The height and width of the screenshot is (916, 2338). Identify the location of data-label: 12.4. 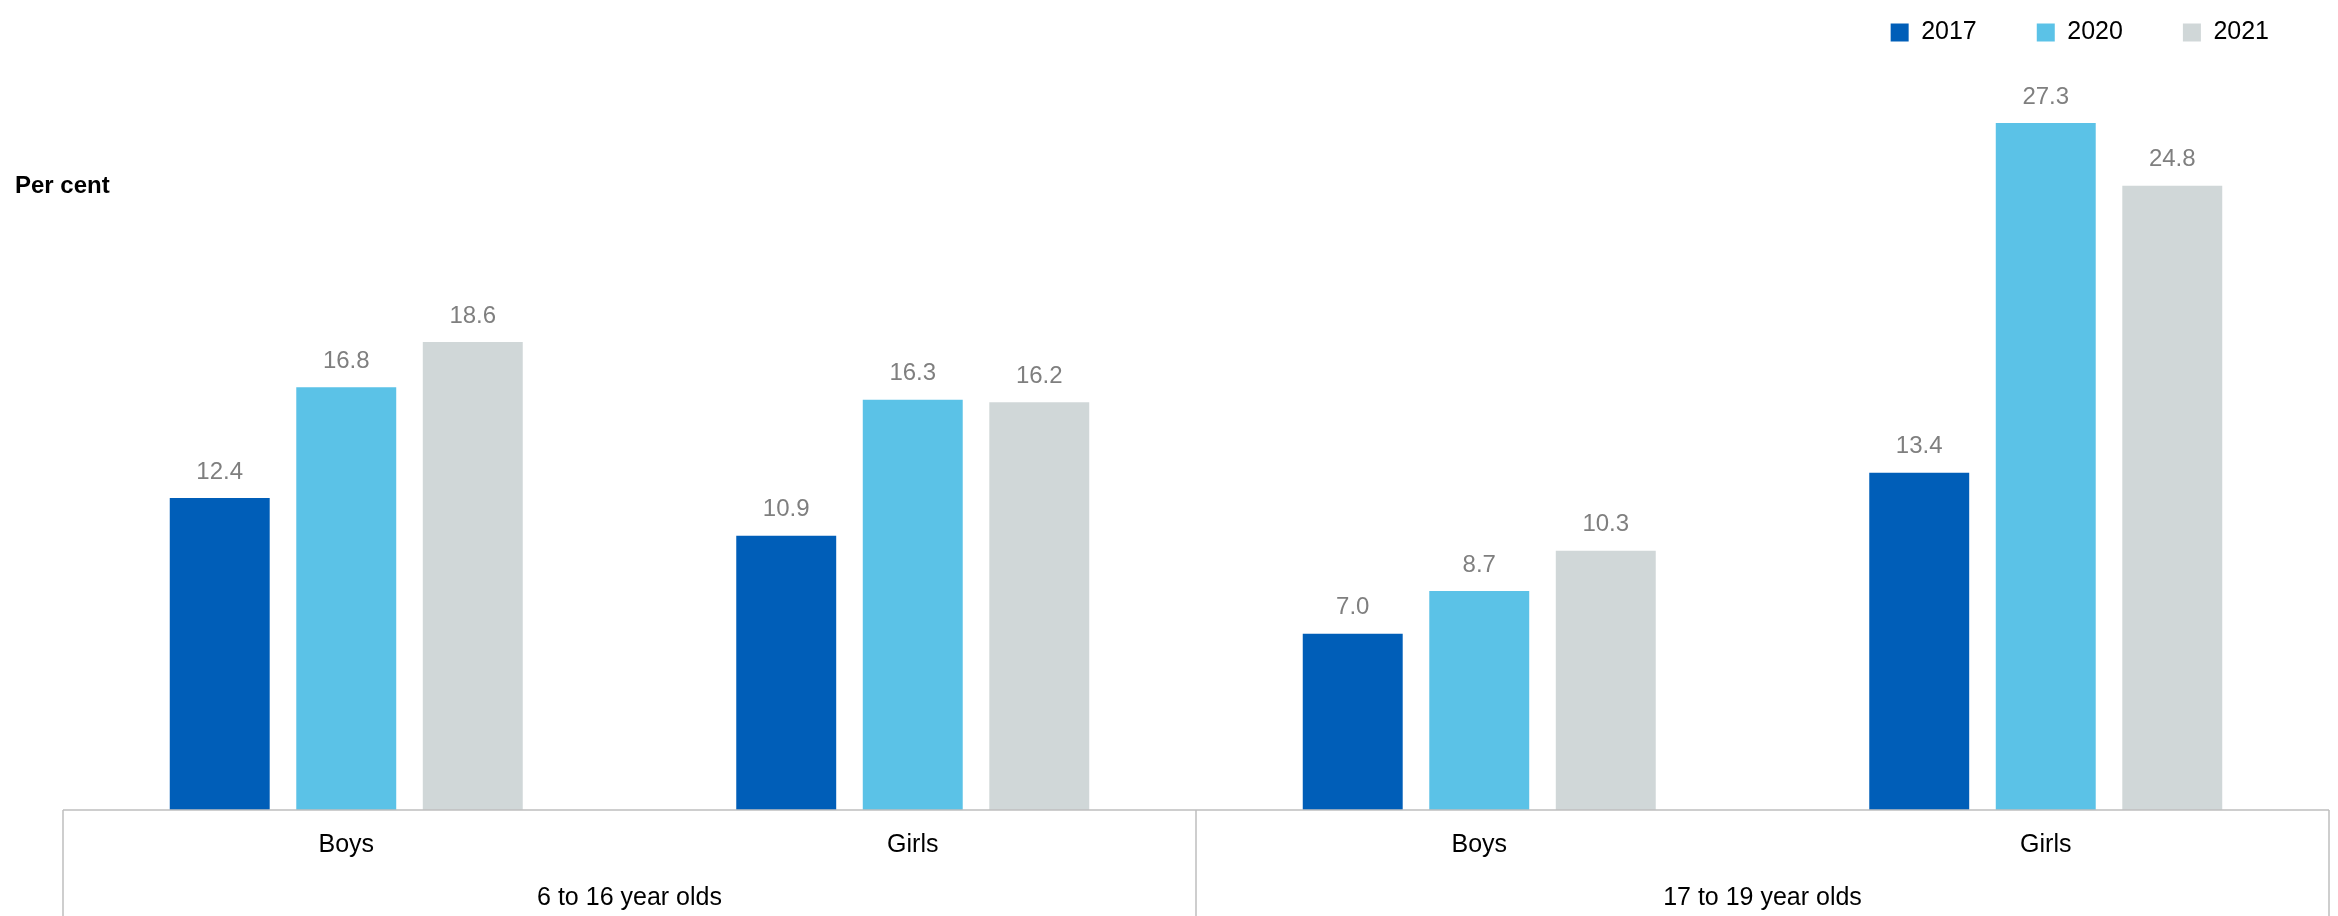
(220, 470).